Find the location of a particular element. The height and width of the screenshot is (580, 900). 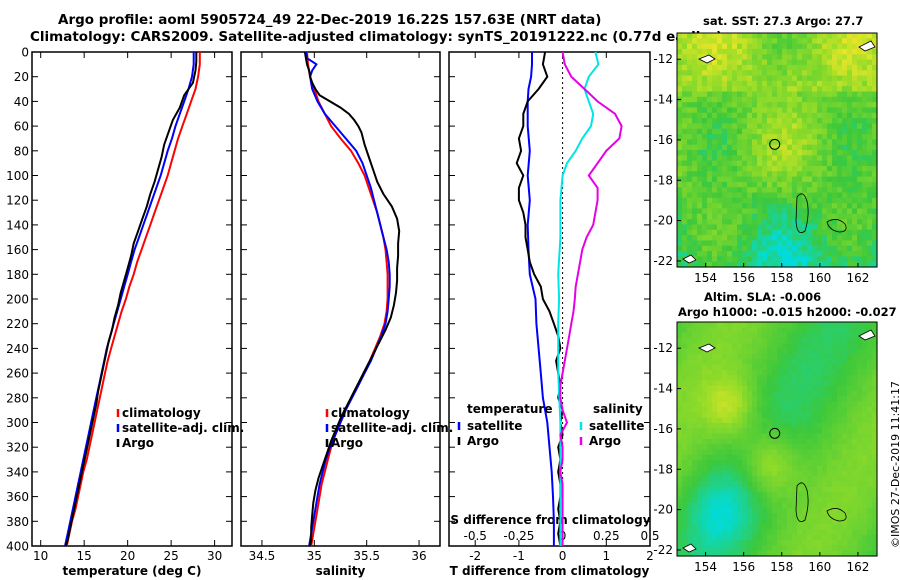

depth-tick-label: 320 is located at coordinates (17, 448).